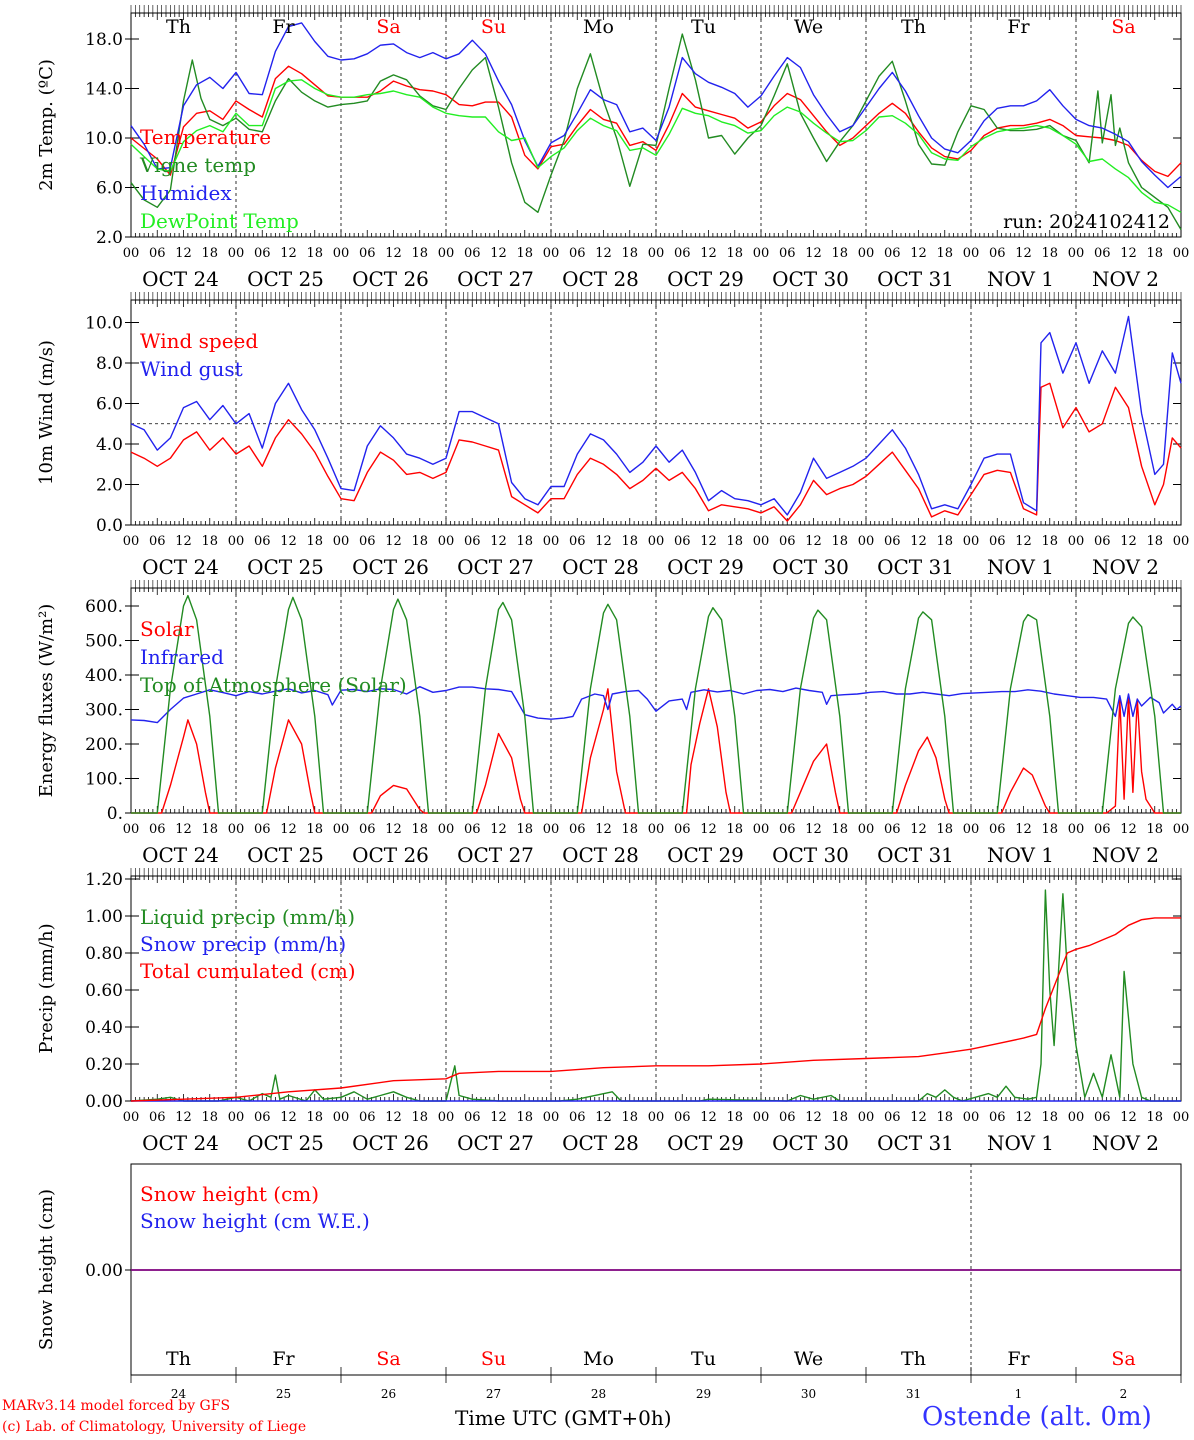  Describe the element at coordinates (104, 1102) in the screenshot. I see `y-tick-label: 0.00` at that location.